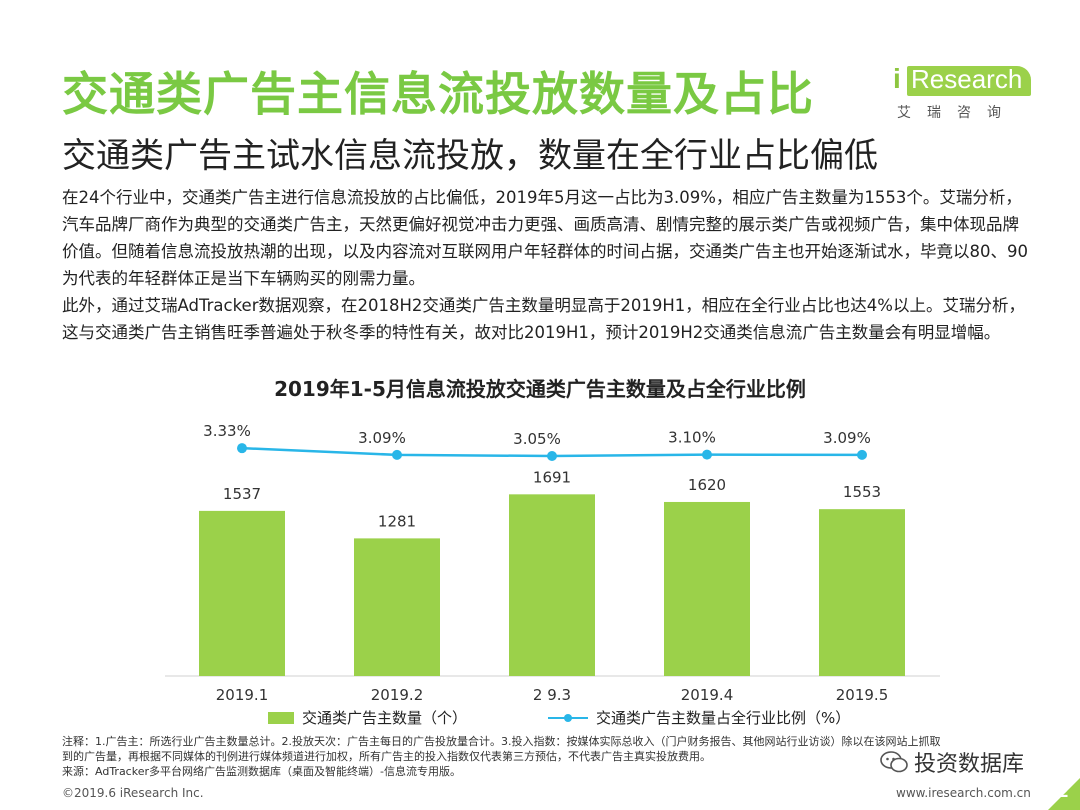 This screenshot has width=1080, height=810. What do you see at coordinates (692, 438) in the screenshot?
I see `ratio-value-label-4: 3.10%` at bounding box center [692, 438].